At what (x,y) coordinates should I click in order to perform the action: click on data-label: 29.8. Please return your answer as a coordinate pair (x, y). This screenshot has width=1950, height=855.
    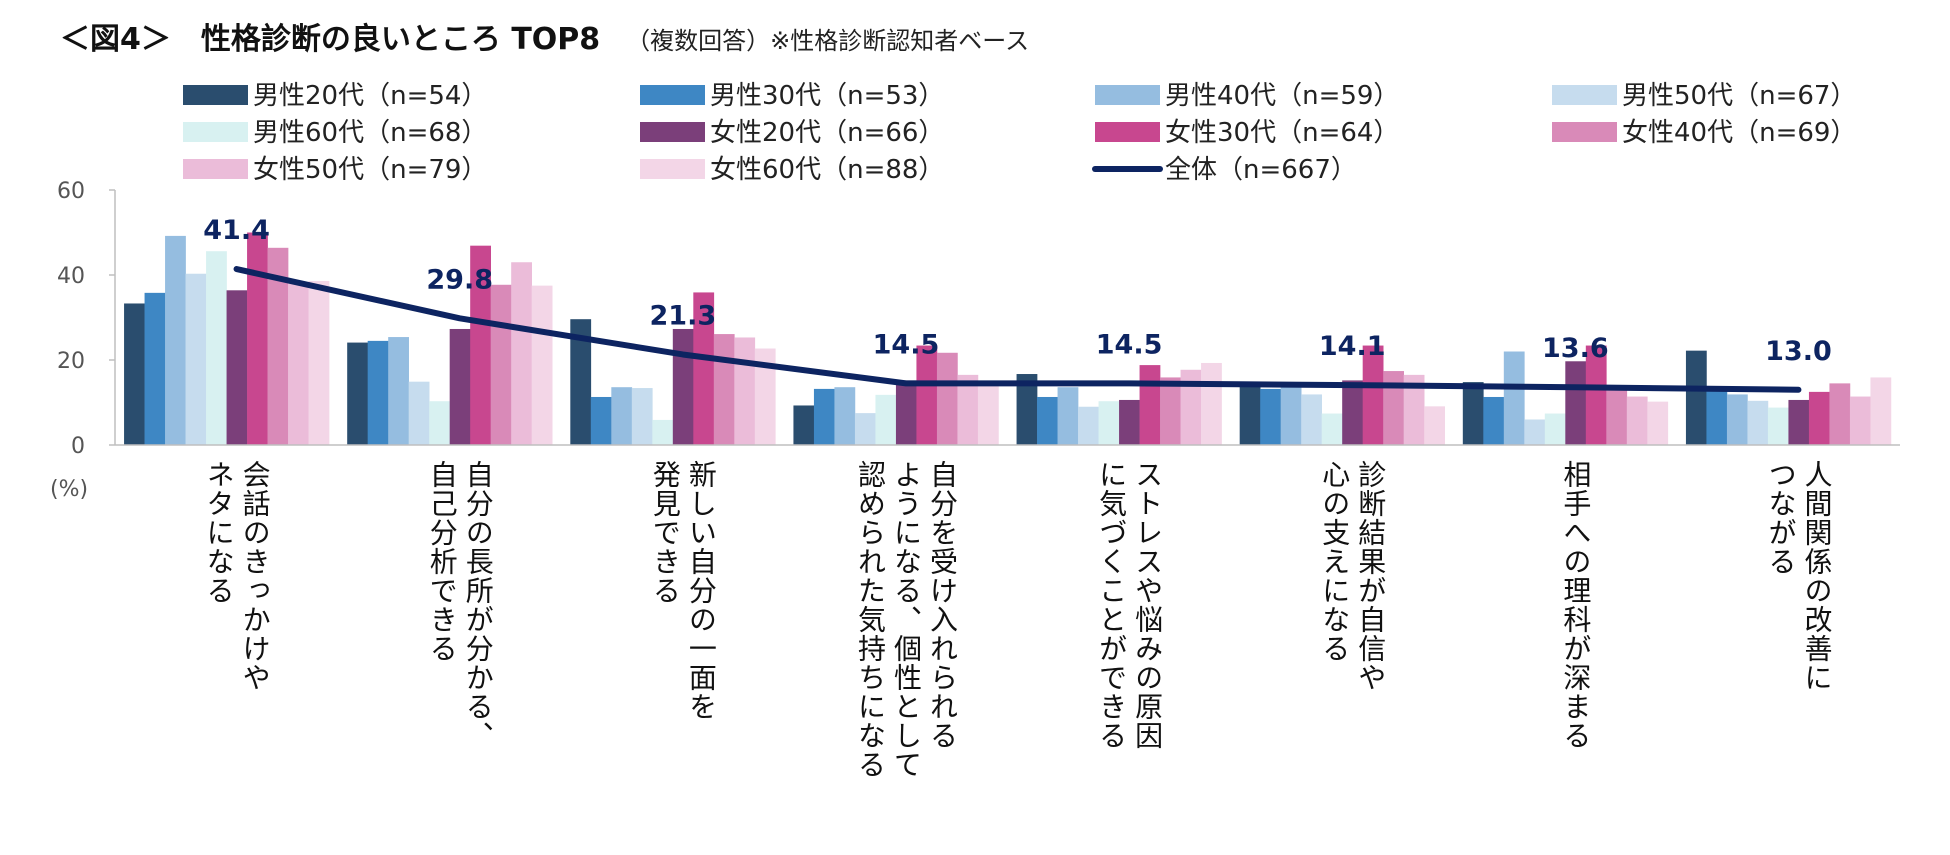
    Looking at the image, I should click on (459, 279).